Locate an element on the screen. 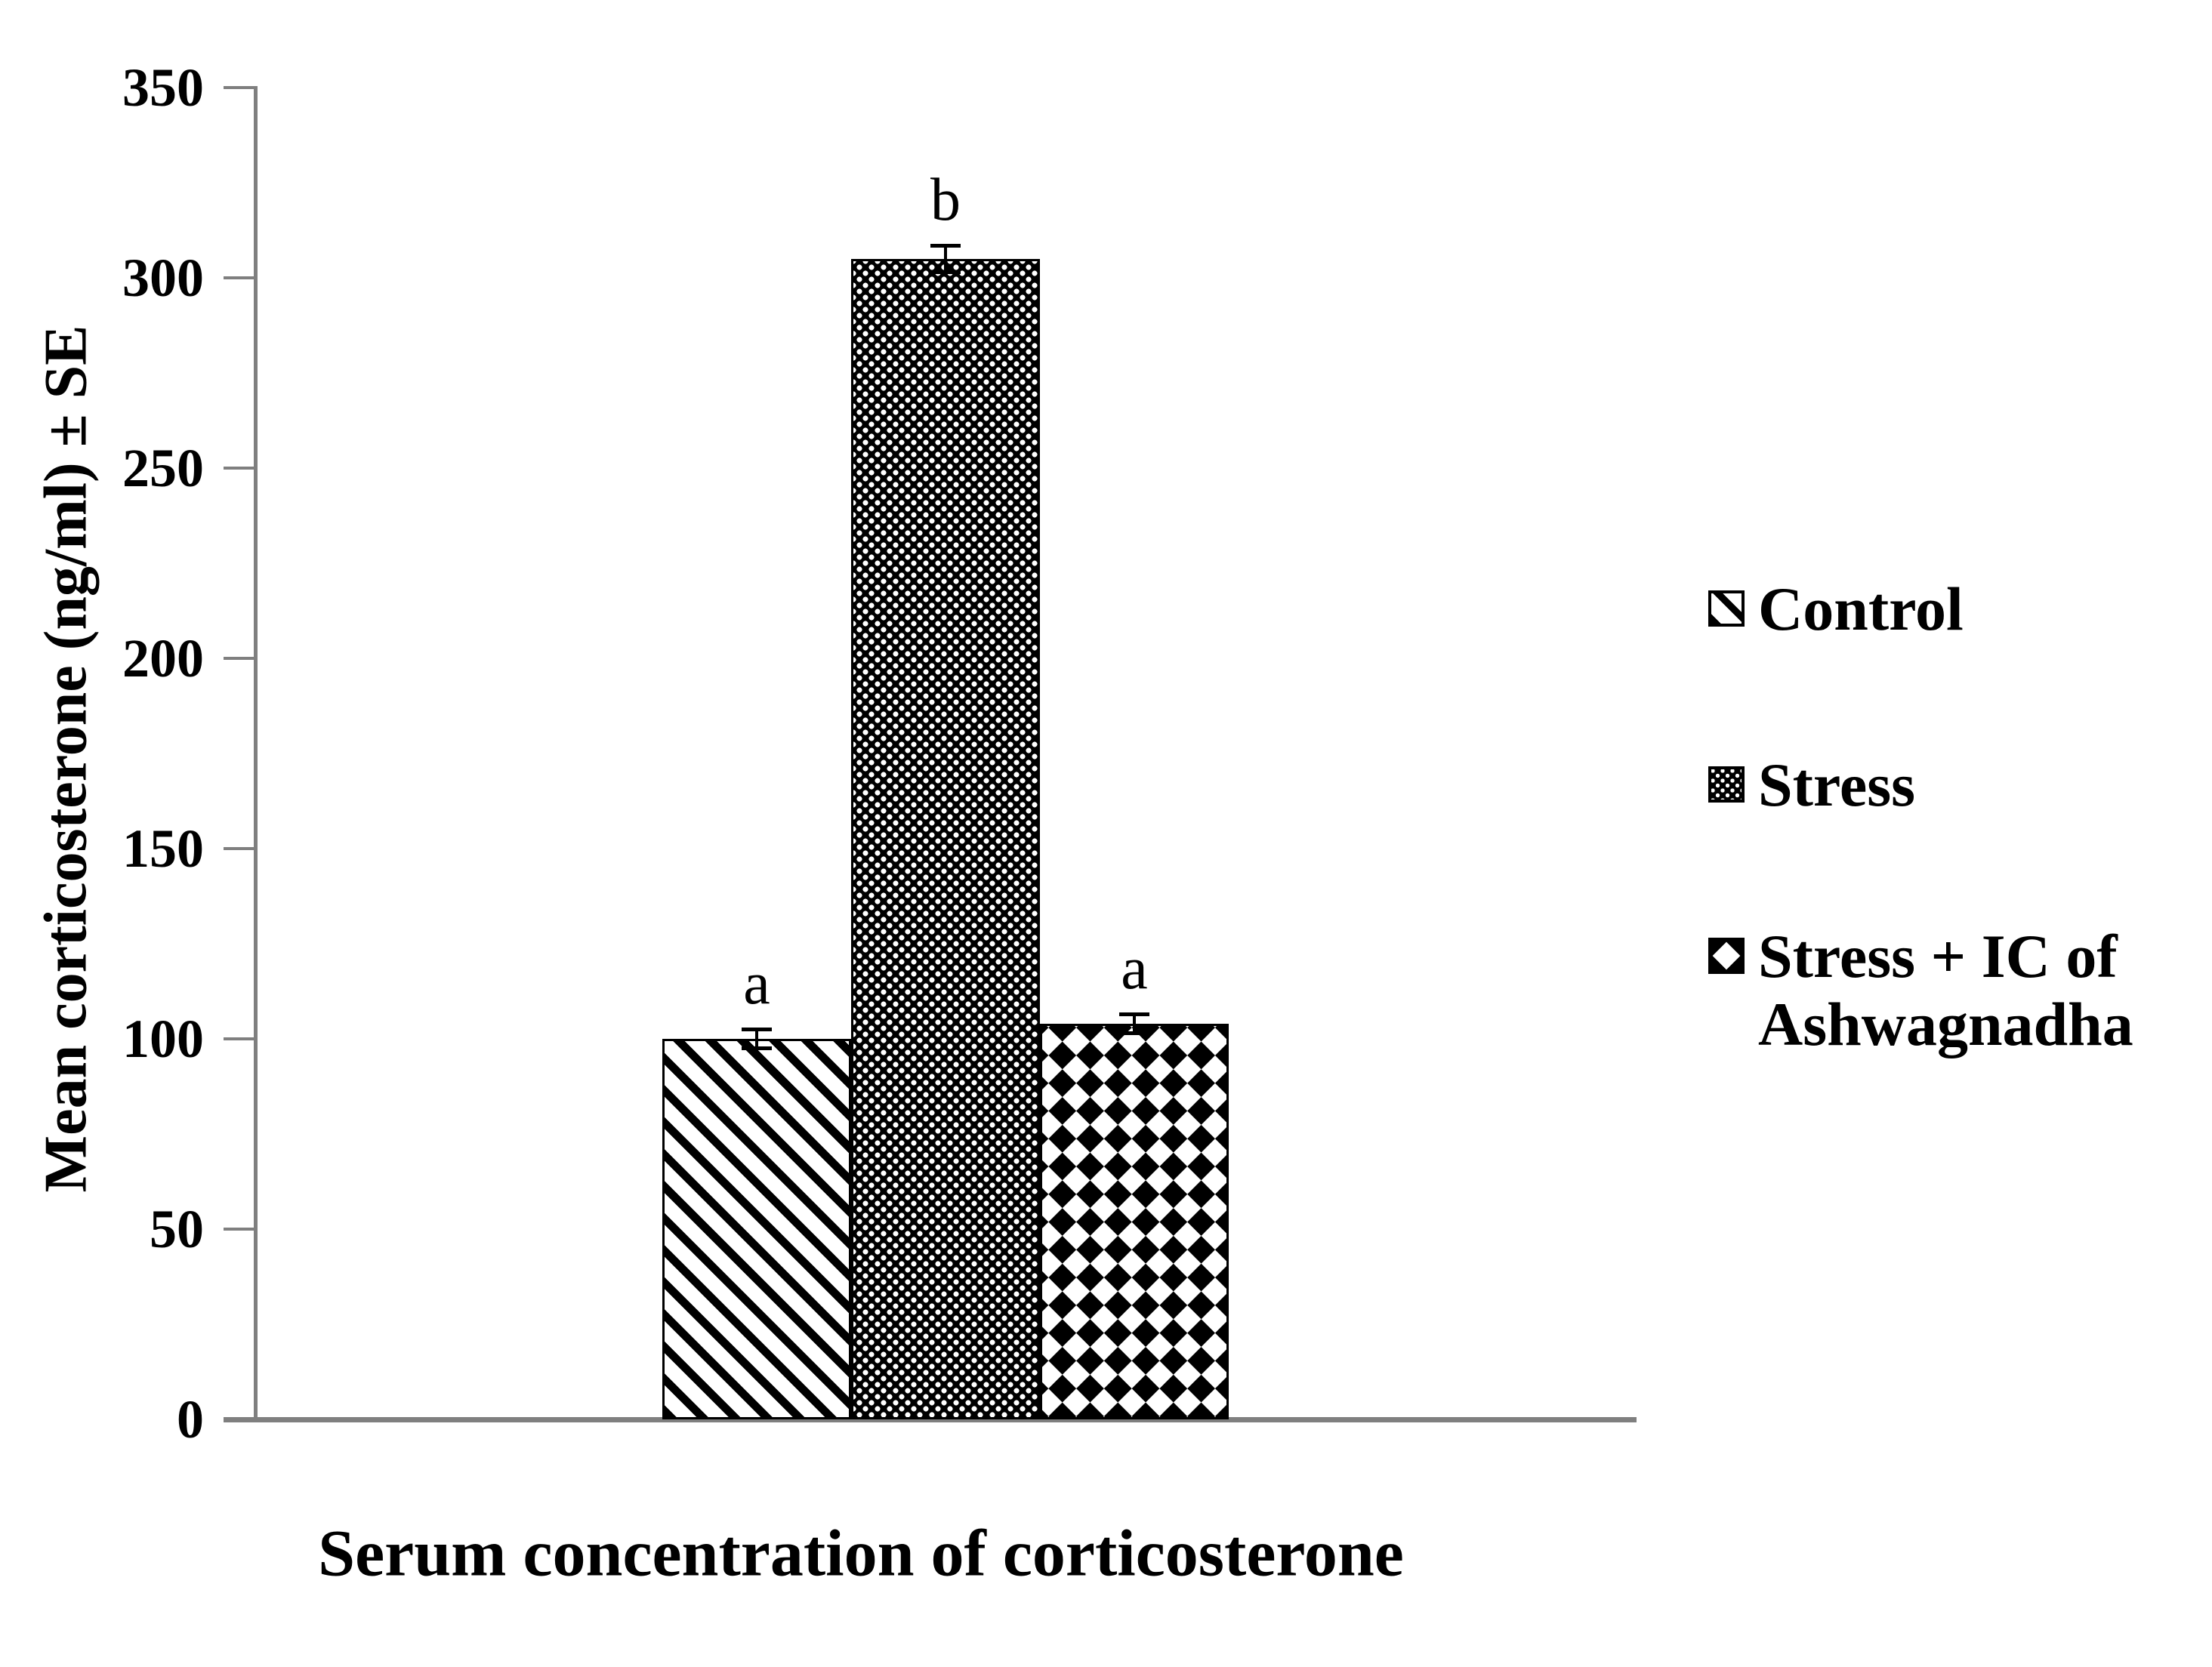 This screenshot has width=2212, height=1667. bar-group-stress: b is located at coordinates (945, 747).